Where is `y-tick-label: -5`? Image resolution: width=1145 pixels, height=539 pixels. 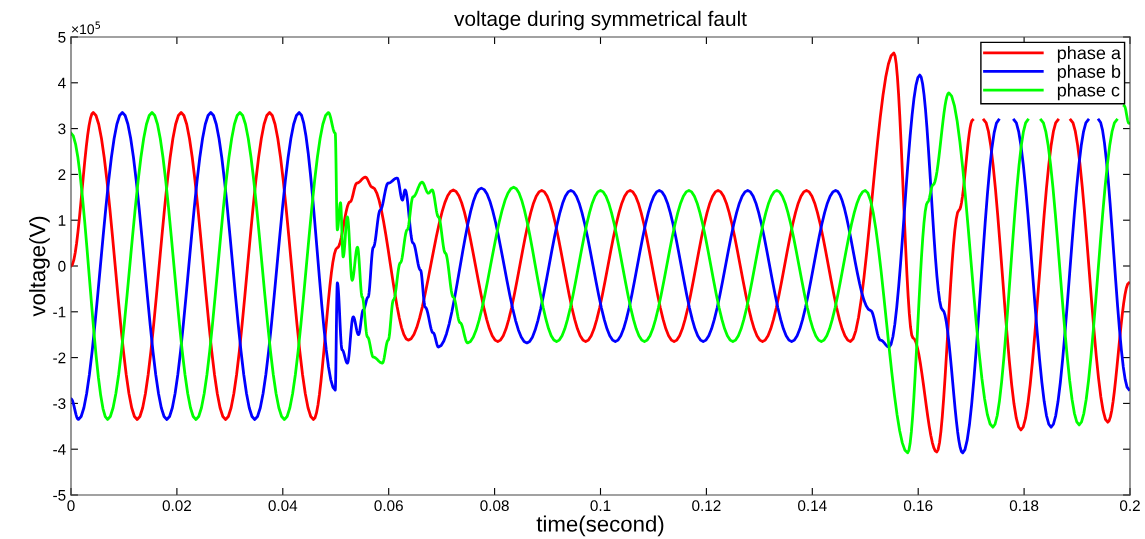
y-tick-label: -5 is located at coordinates (59, 495).